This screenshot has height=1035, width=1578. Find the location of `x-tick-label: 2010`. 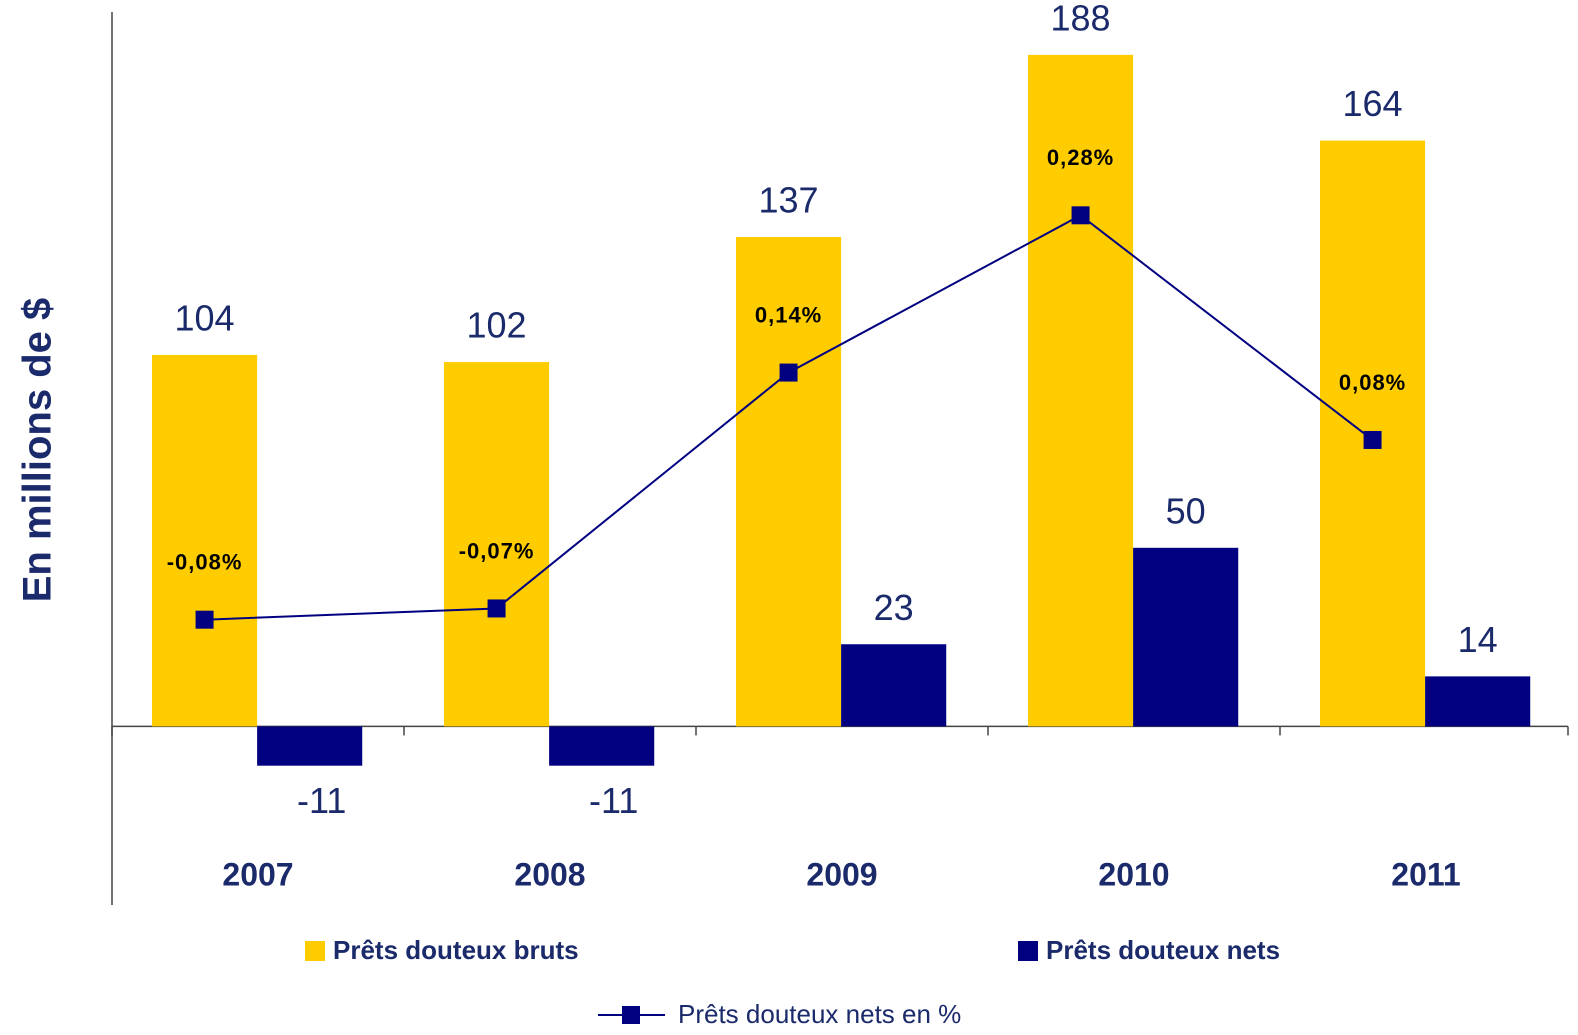

x-tick-label: 2010 is located at coordinates (1133, 874).